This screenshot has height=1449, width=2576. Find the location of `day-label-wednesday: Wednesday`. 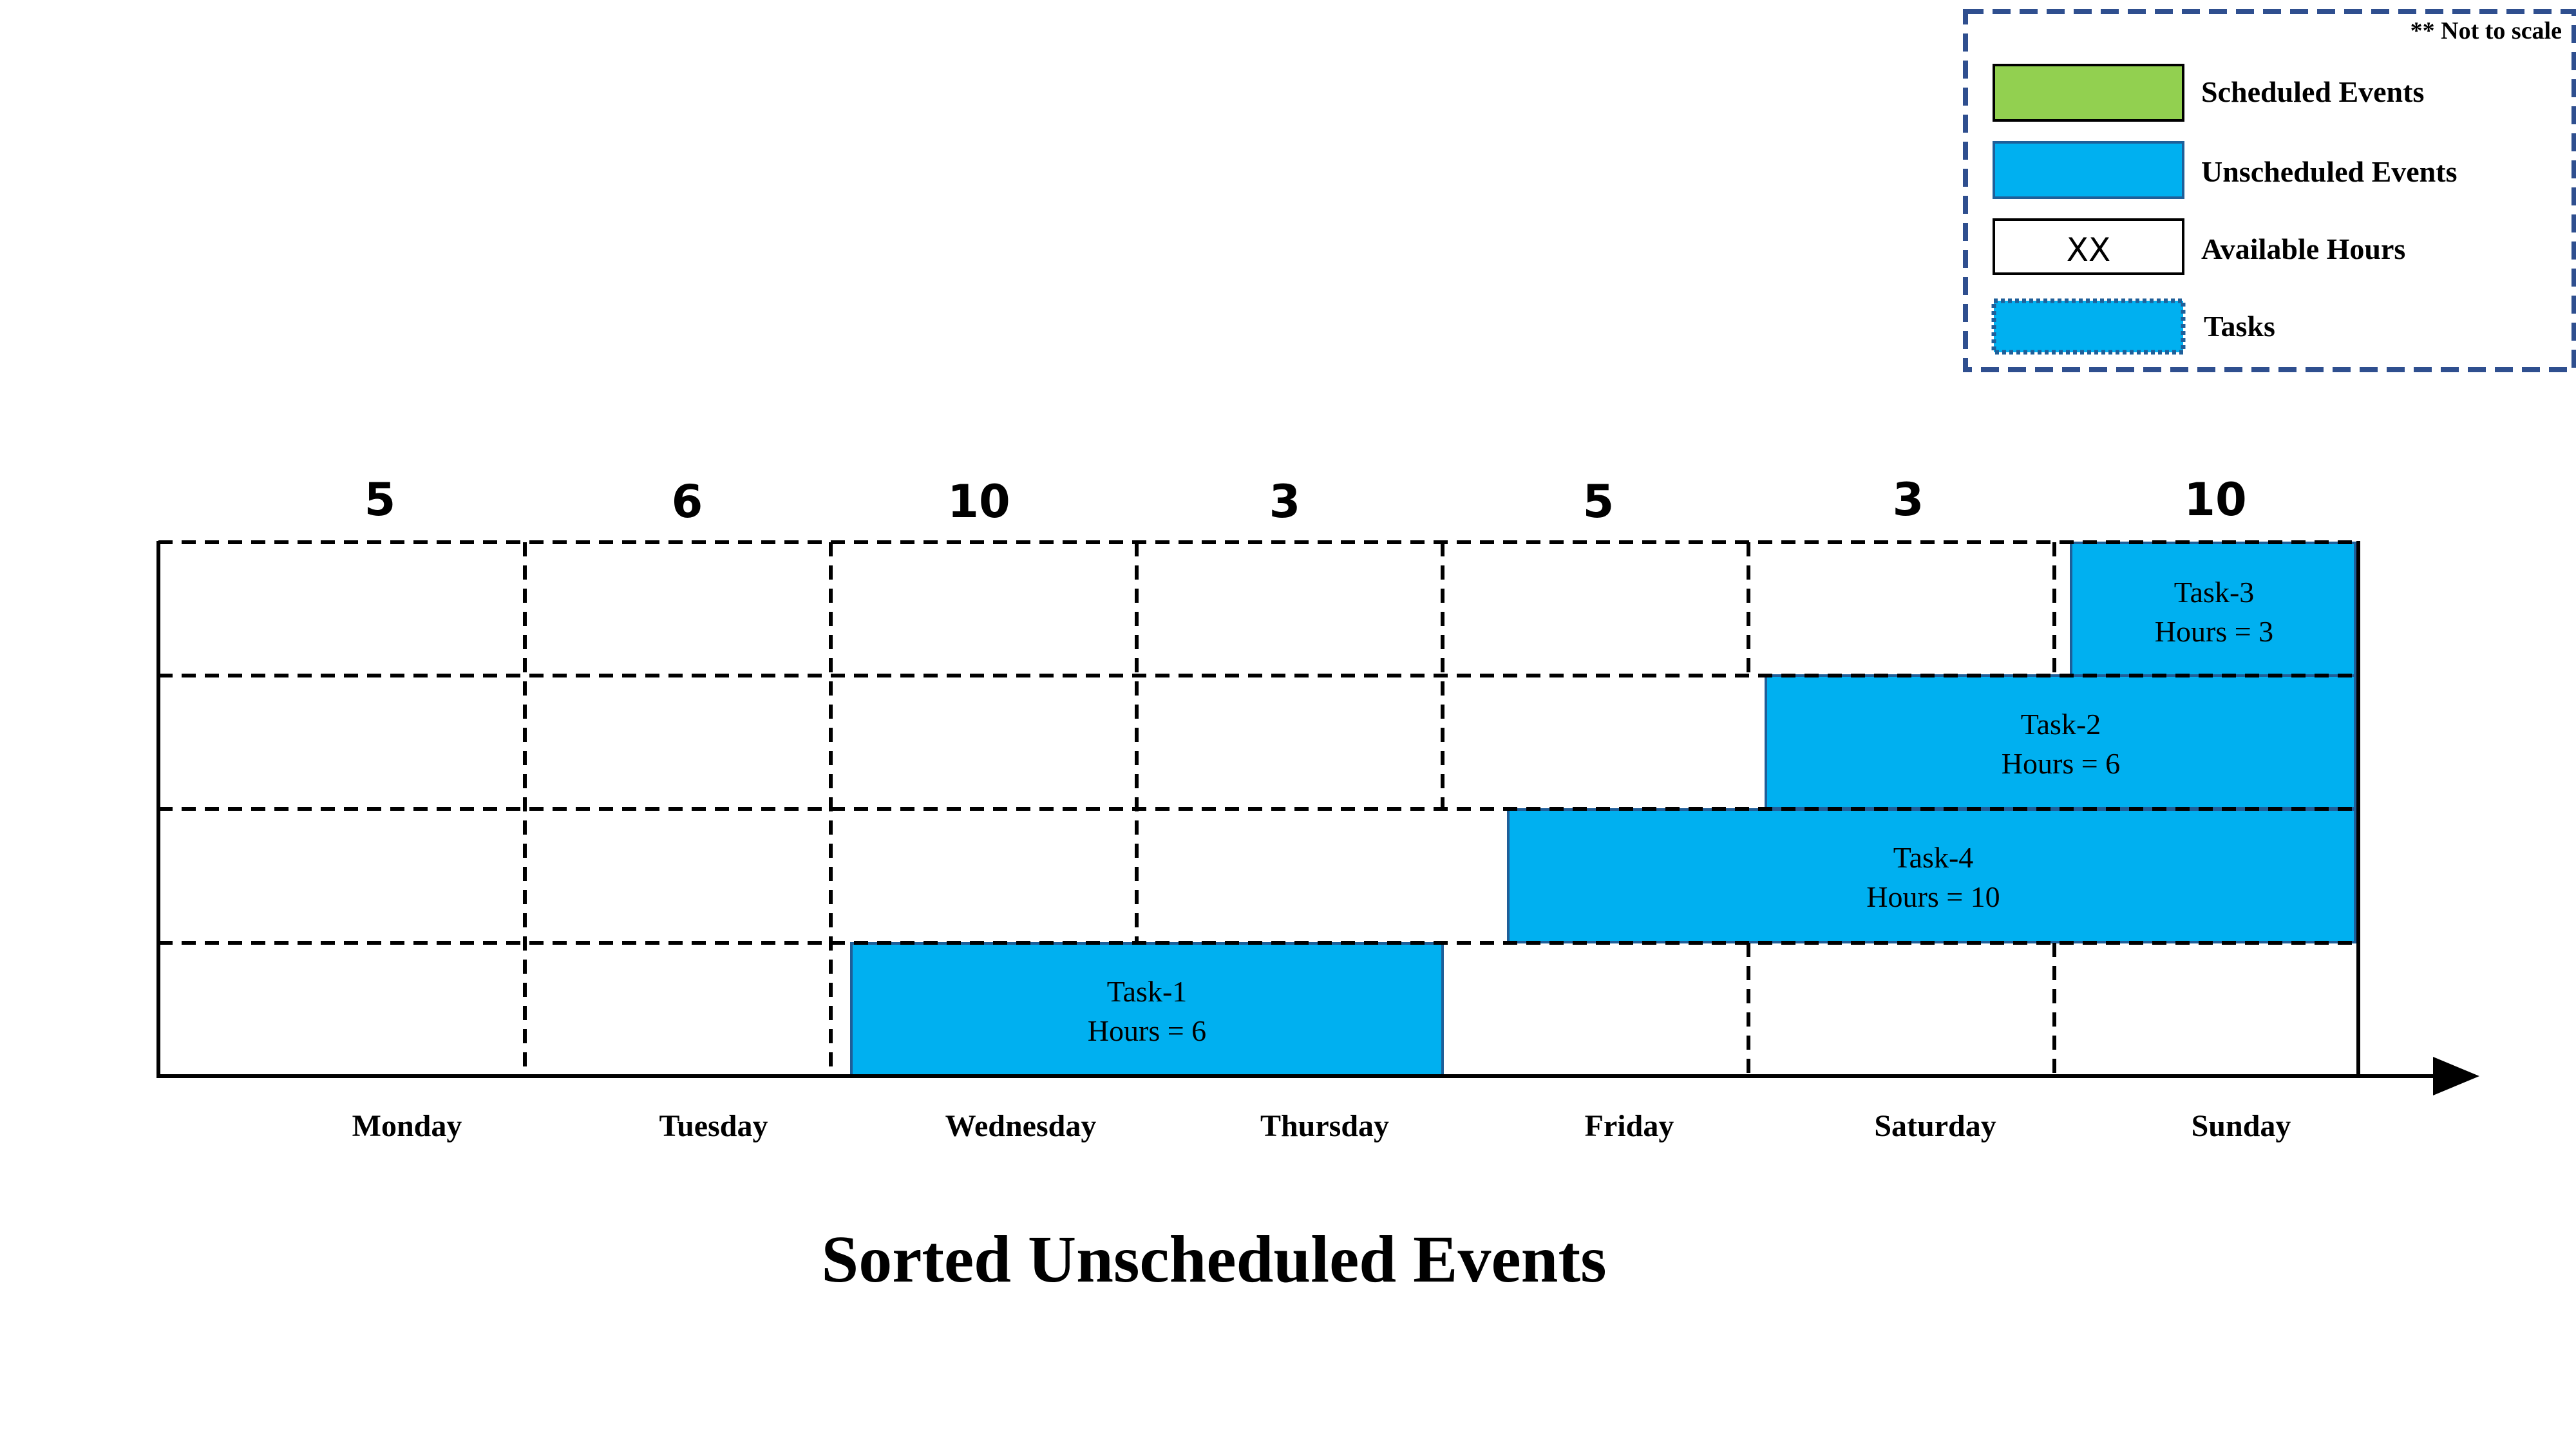

day-label-wednesday: Wednesday is located at coordinates (1021, 1126).